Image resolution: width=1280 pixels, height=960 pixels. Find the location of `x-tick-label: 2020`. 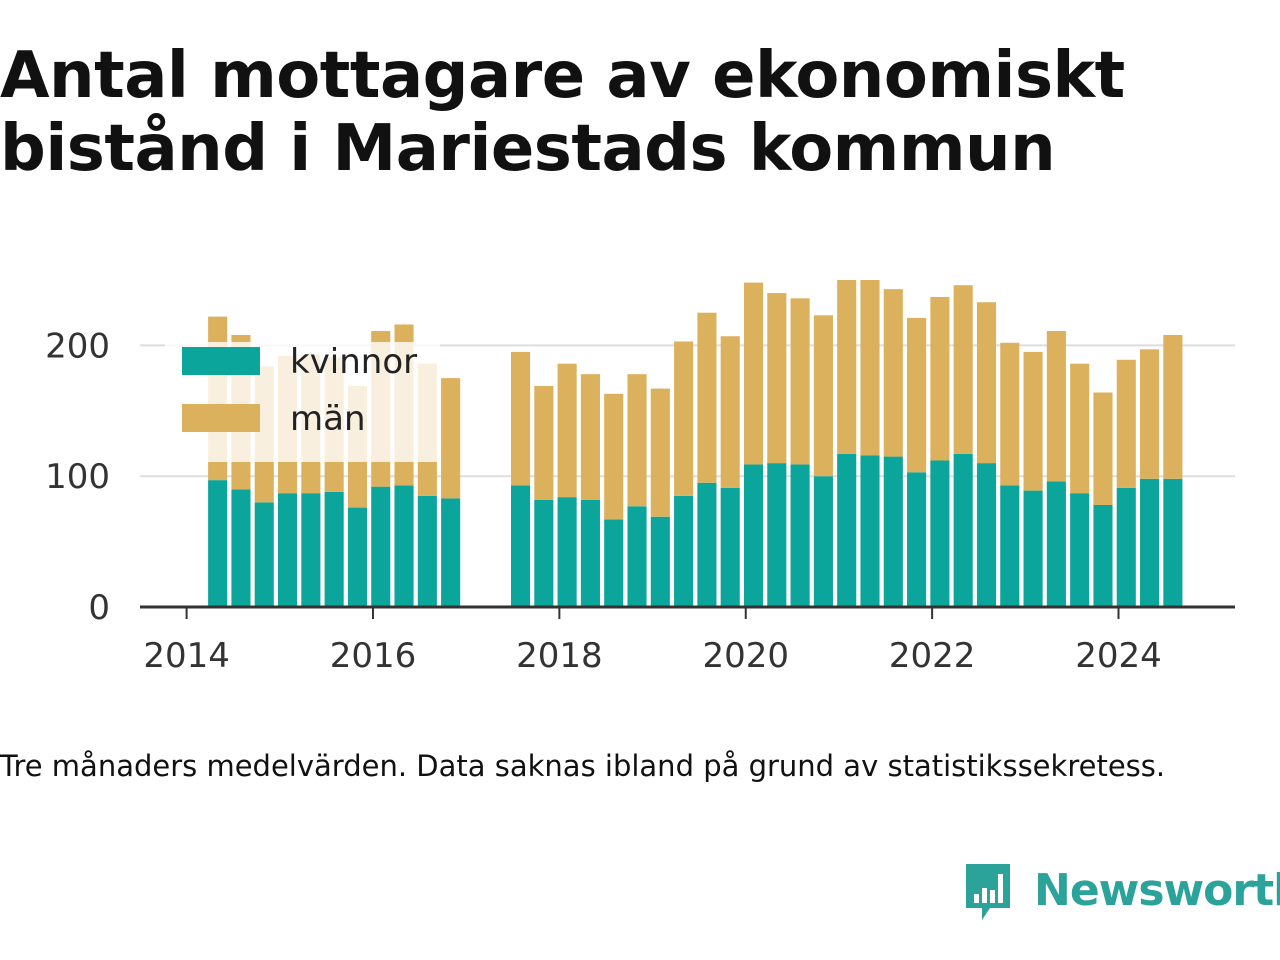

x-tick-label: 2020 is located at coordinates (745, 656).